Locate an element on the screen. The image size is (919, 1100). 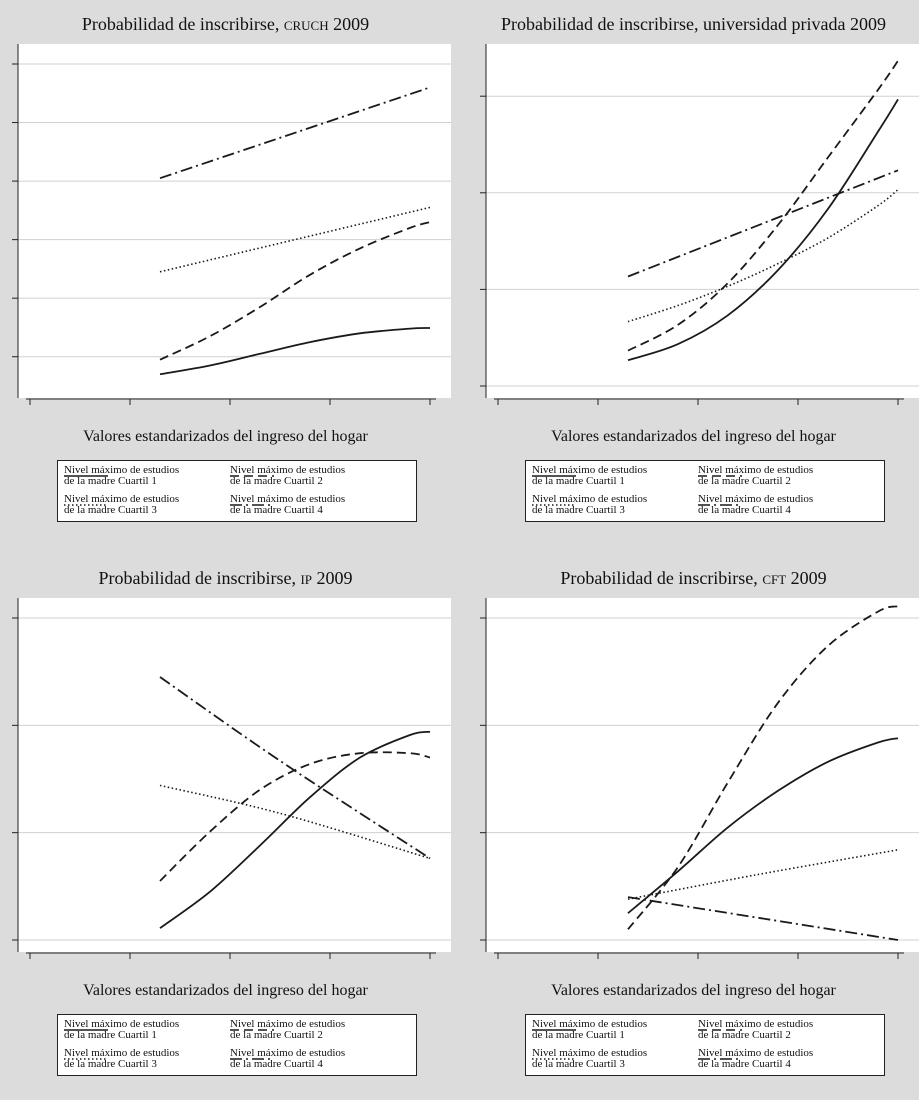
chart-title: Probabilidad de inscribirse, cruch 2009 is located at coordinates (225, 24).